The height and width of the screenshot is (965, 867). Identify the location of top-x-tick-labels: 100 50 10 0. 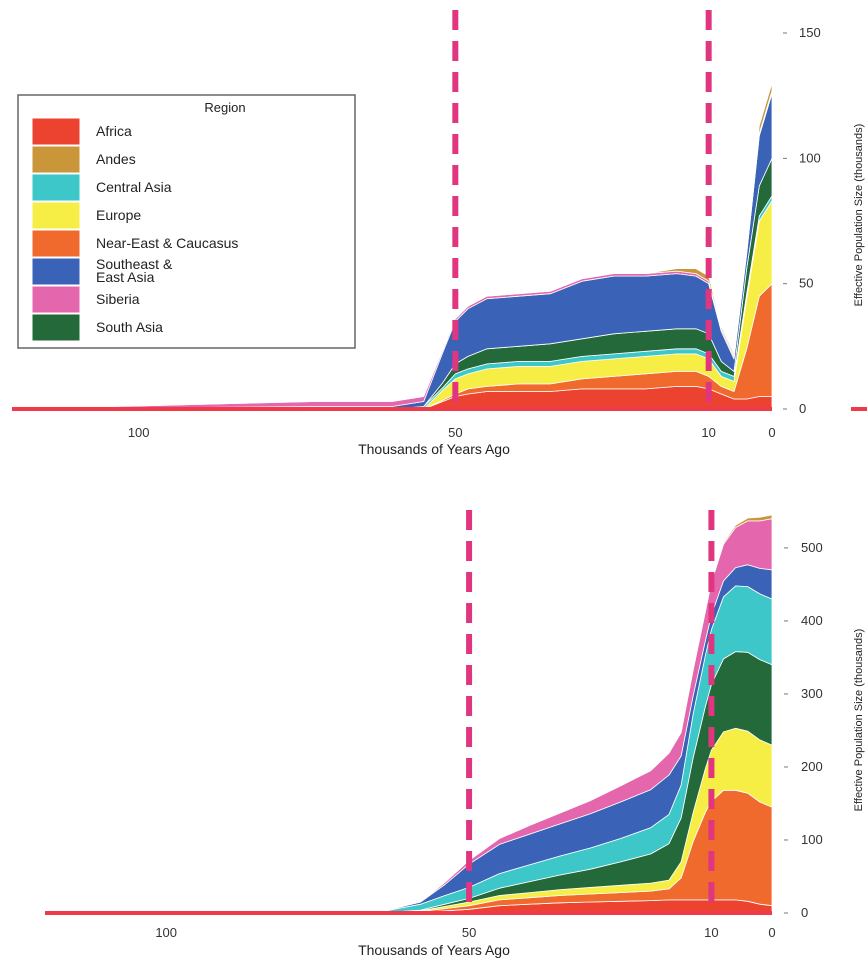
(452, 432).